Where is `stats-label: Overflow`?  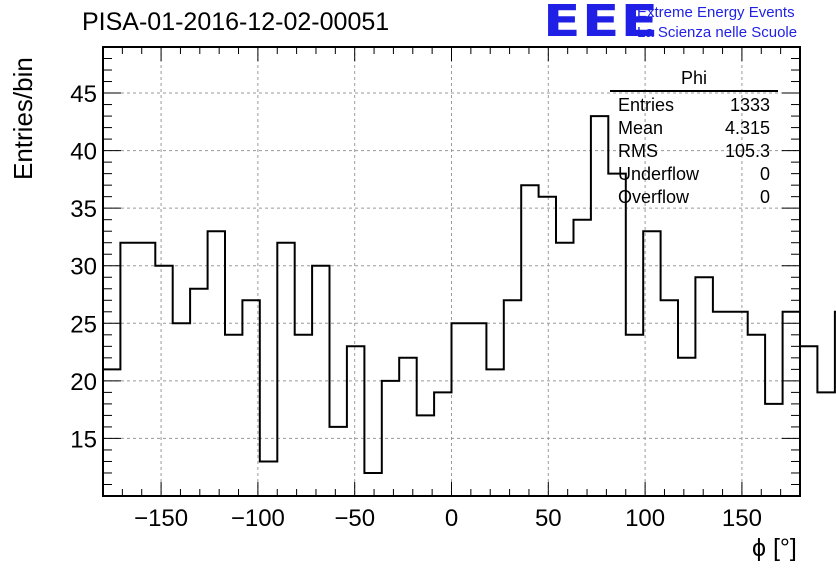 stats-label: Overflow is located at coordinates (654, 197).